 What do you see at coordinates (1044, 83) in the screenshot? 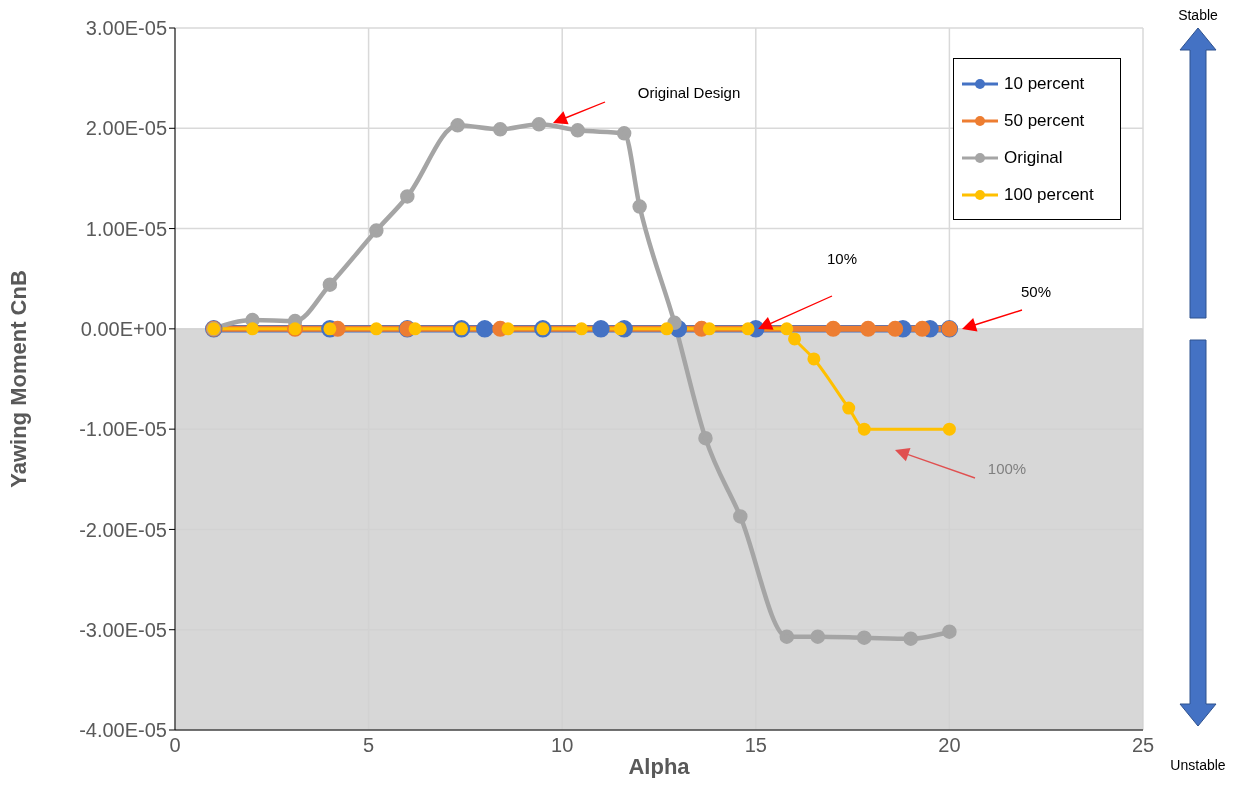
I see `legend-label: 10 percent` at bounding box center [1044, 83].